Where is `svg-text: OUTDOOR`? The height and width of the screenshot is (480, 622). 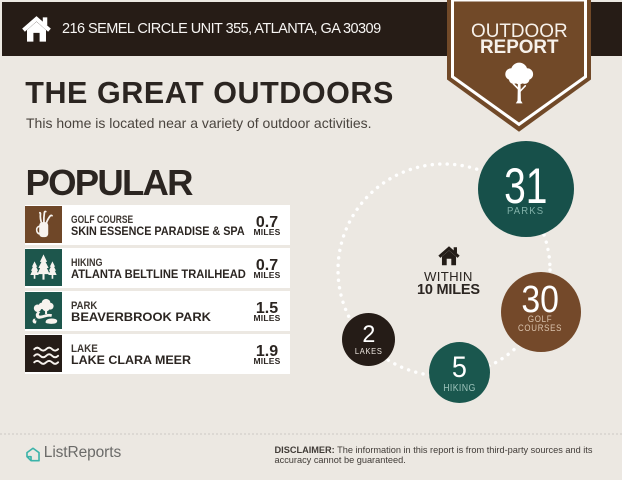
svg-text: OUTDOOR is located at coordinates (519, 31).